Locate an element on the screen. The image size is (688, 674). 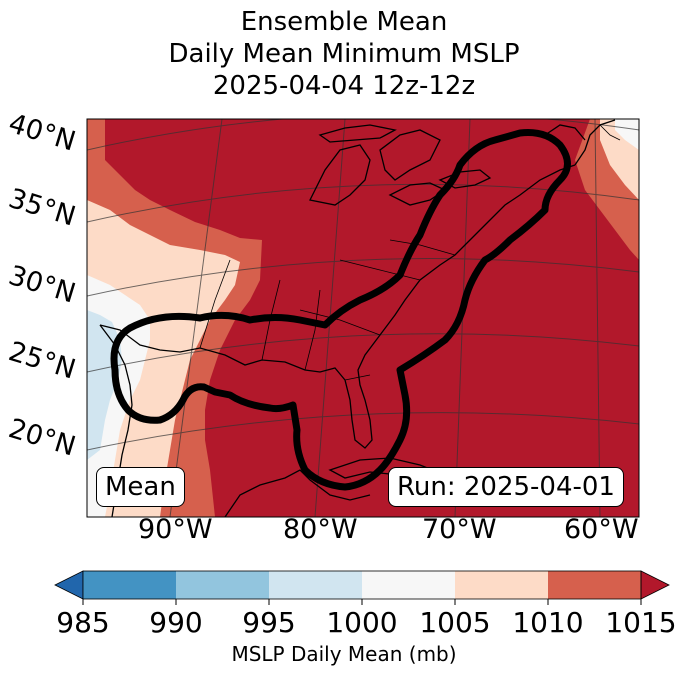
colorbar-tick-995: 995 is located at coordinates (269, 622).